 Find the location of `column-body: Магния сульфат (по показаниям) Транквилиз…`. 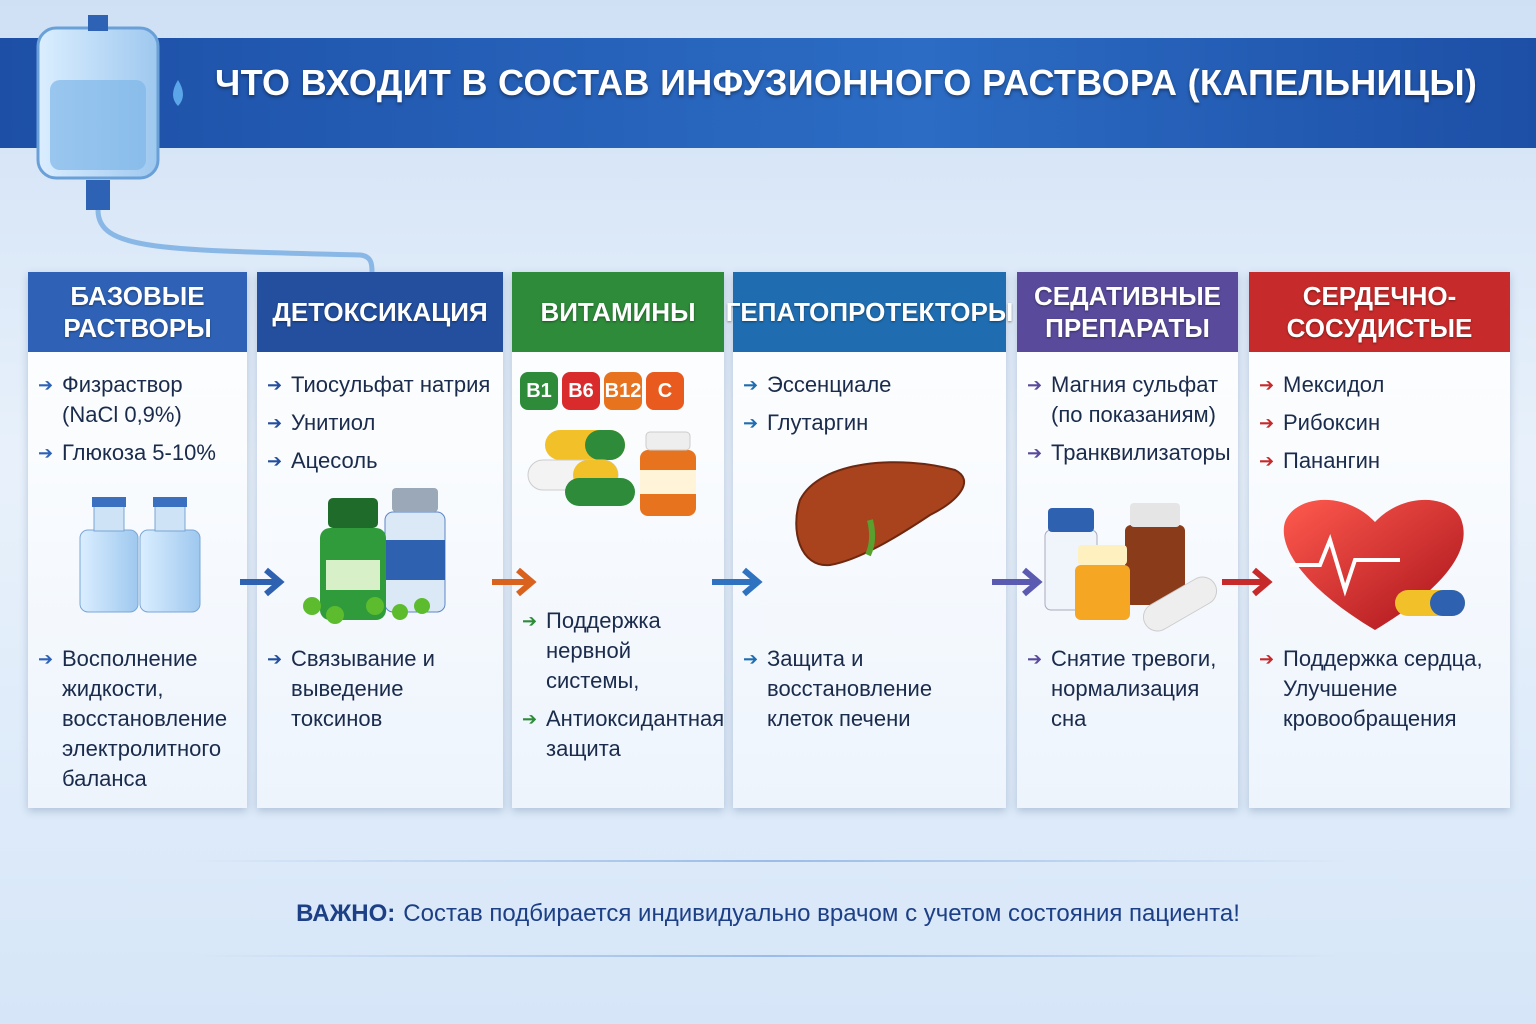

column-body: Магния сульфат (по показаниям) Транквилиз… is located at coordinates (1127, 580).